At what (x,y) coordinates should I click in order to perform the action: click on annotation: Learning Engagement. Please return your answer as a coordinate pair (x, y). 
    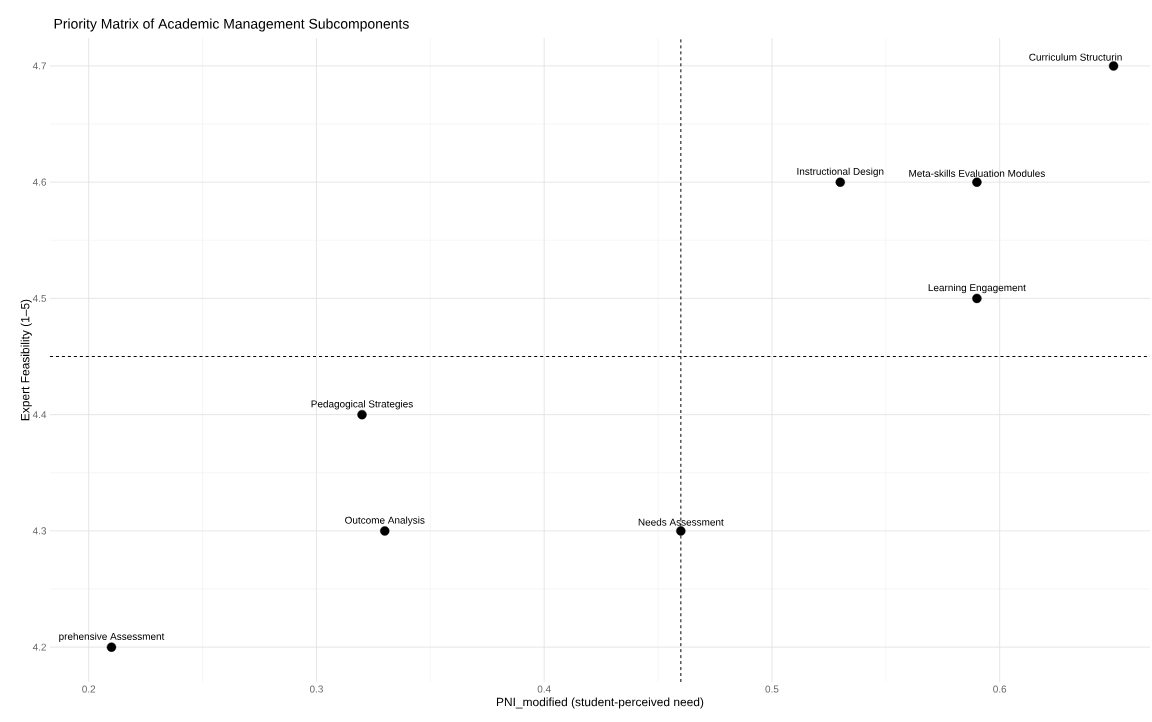
    Looking at the image, I should click on (977, 288).